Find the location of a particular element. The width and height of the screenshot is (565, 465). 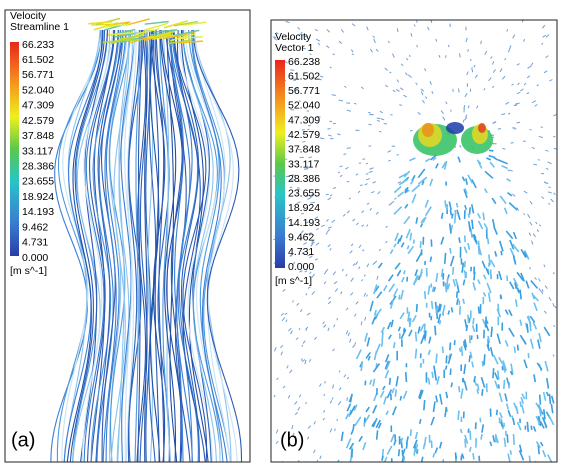

legend-title: Velocity is located at coordinates (28, 16).